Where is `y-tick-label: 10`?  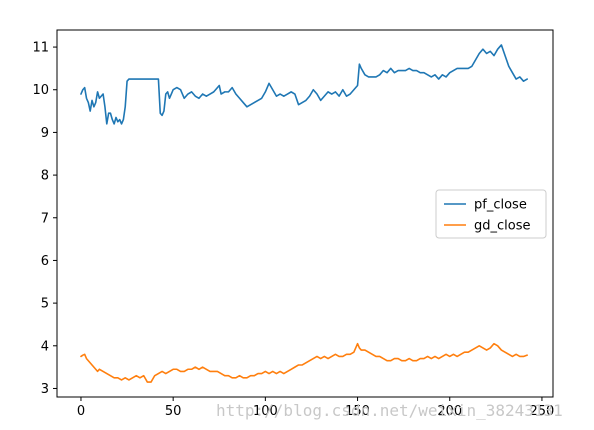 y-tick-label: 10 is located at coordinates (40, 90).